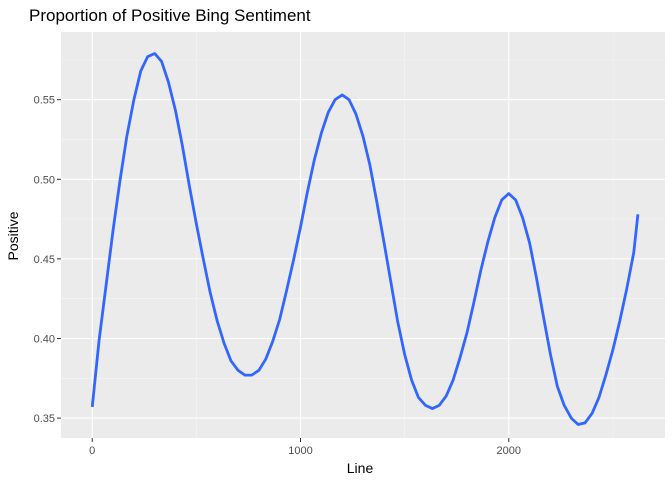 The height and width of the screenshot is (480, 672). I want to click on x-axis-ticks: 0 1000 2000, so click(305, 447).